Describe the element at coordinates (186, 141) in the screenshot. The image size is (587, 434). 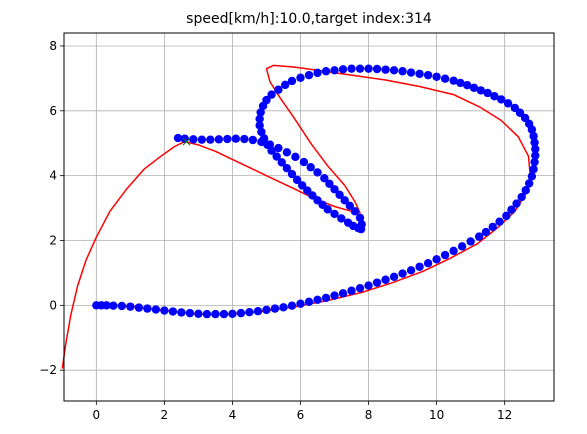
I see `target-marker-stroke-b` at that location.